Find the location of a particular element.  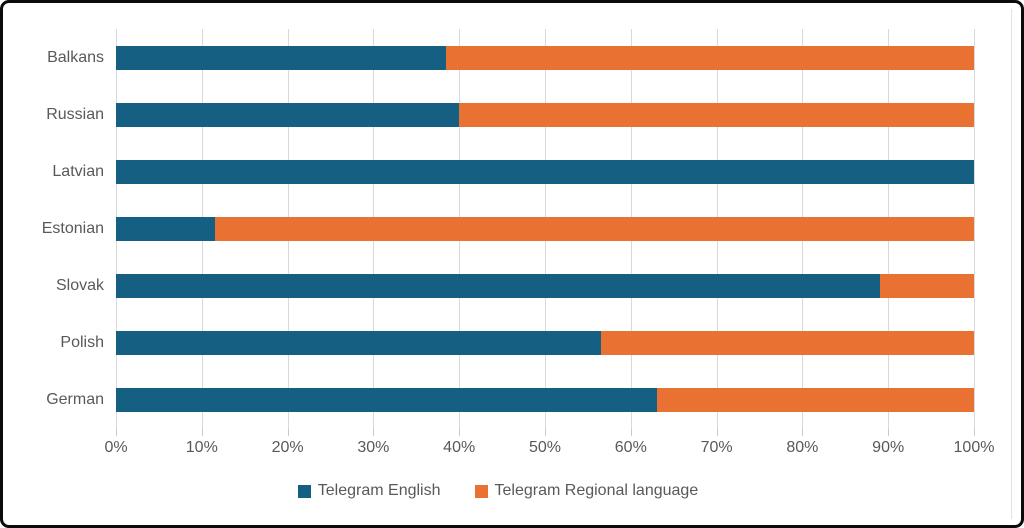

category-label: Estonian is located at coordinates (72, 228).